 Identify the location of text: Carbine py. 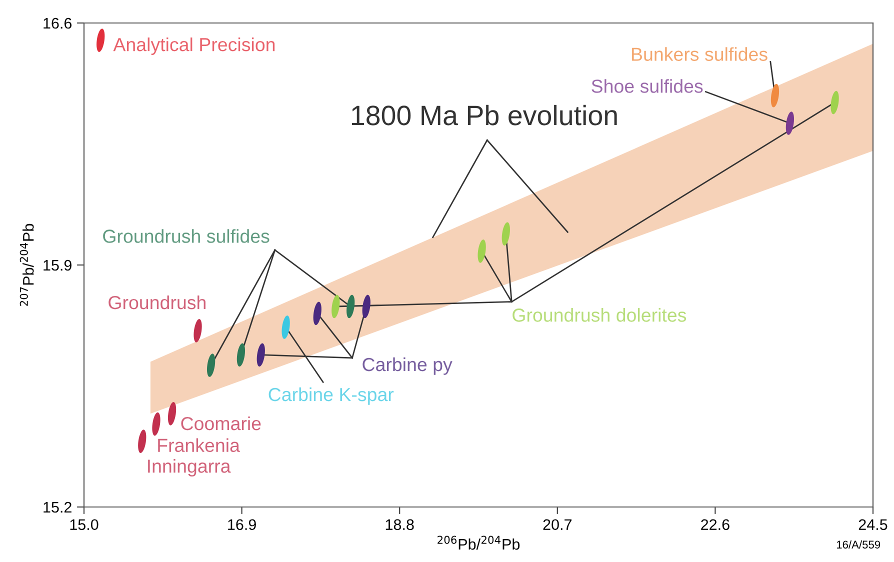
(407, 366).